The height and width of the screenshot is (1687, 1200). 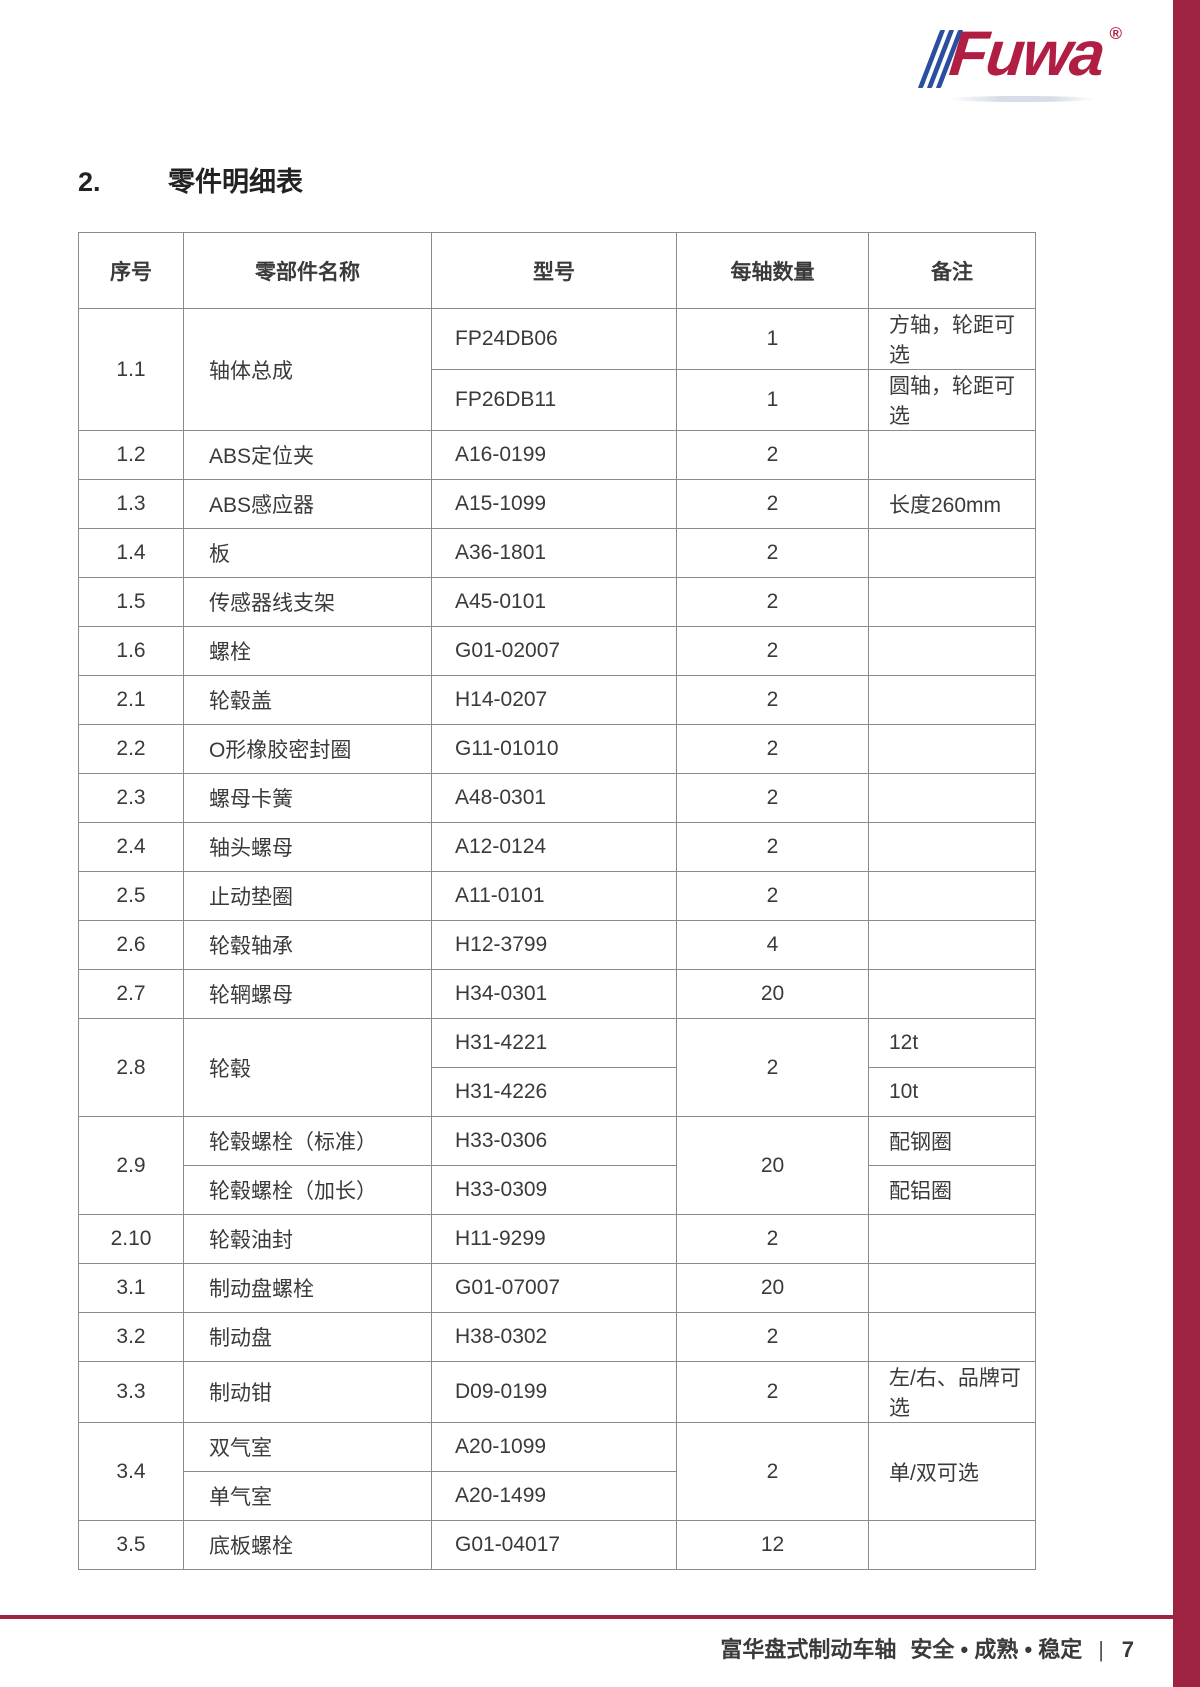 I want to click on cell-name: 止动垫圈, so click(x=307, y=896).